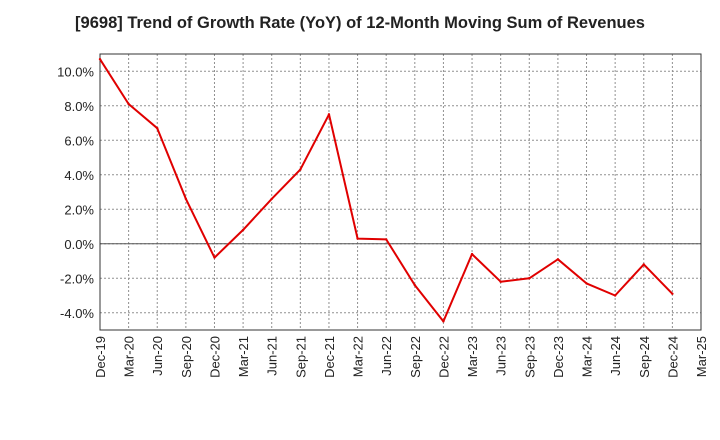 The height and width of the screenshot is (440, 720). I want to click on x-tick-label: Dec-19, so click(100, 357).